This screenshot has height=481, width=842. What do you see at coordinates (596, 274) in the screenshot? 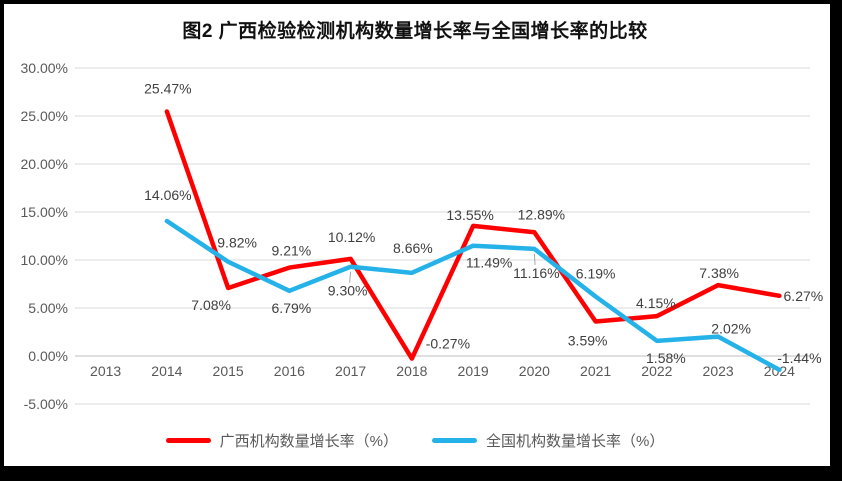
I see `data-label-national: 6.19%` at bounding box center [596, 274].